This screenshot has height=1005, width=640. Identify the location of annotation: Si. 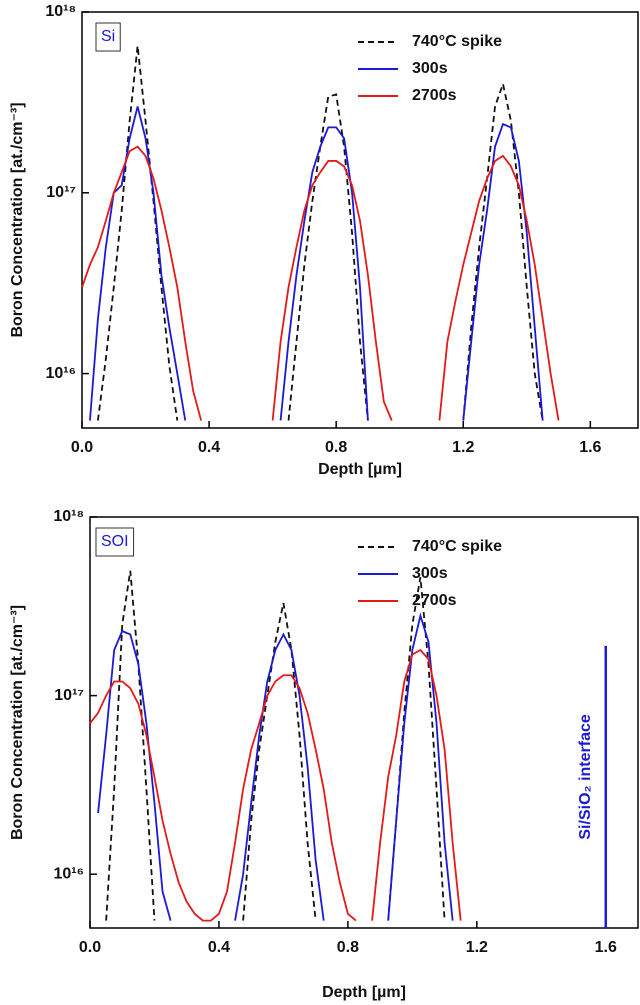
(108, 36).